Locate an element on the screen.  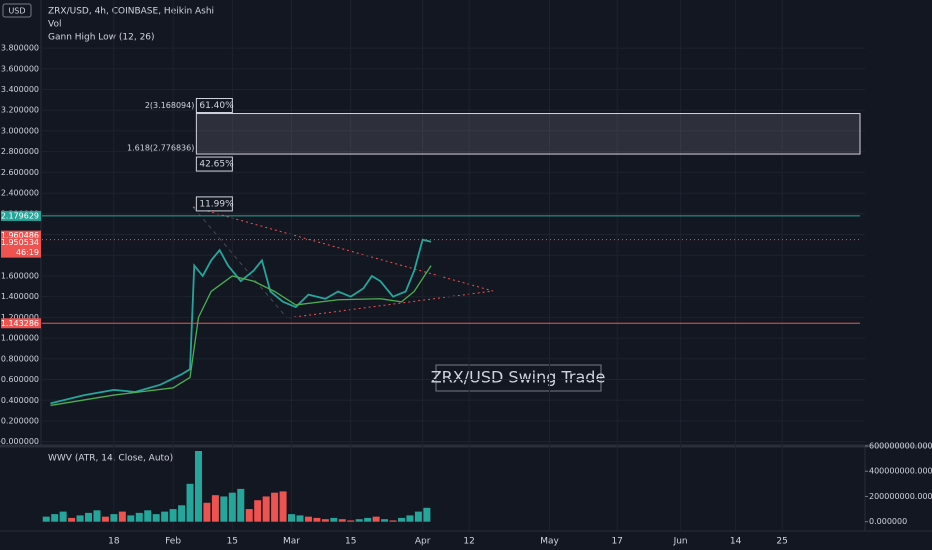
countdown: 46:19 is located at coordinates (27, 252).